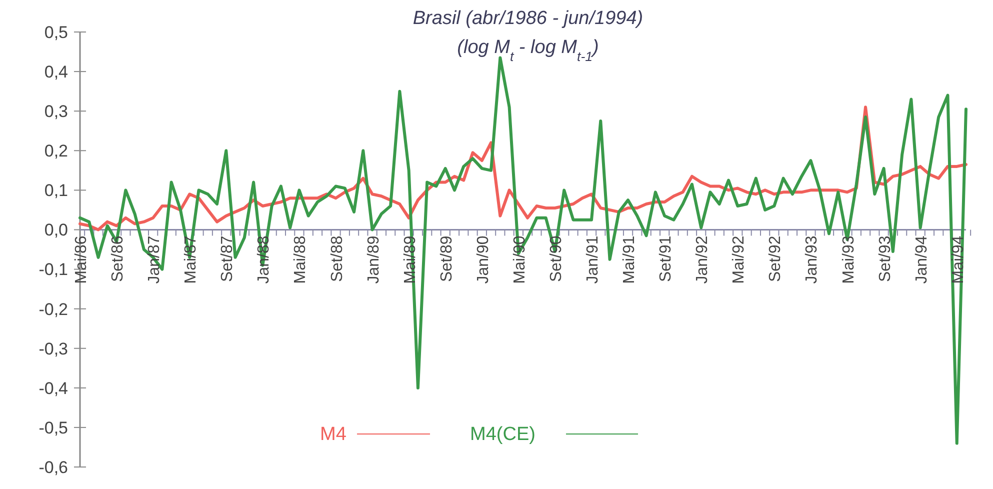  What do you see at coordinates (333, 434) in the screenshot?
I see `legend-label: M4` at bounding box center [333, 434].